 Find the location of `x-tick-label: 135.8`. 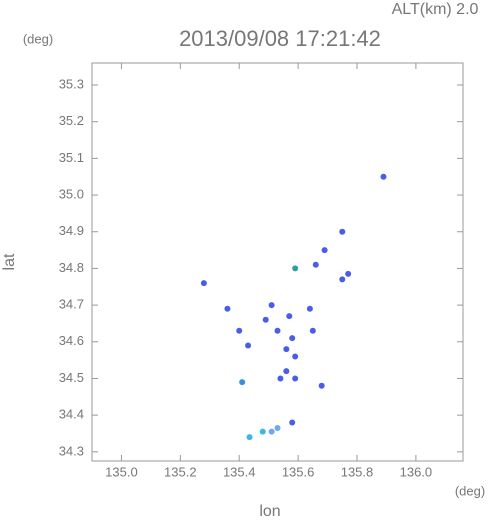

x-tick-label: 135.8 is located at coordinates (357, 471).